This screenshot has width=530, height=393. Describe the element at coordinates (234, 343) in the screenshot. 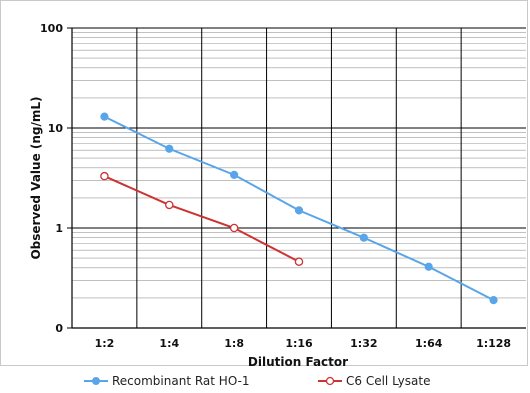

I see `x-tick-label: 1:8` at that location.